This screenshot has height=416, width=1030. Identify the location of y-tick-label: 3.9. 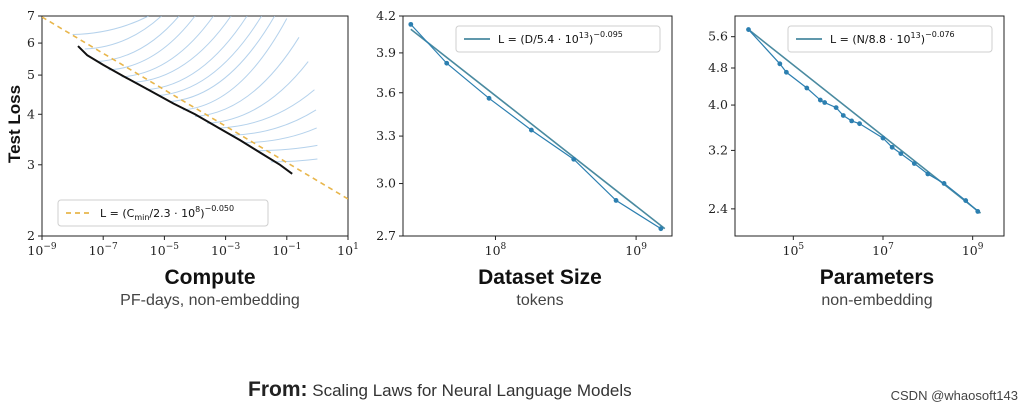
(386, 52).